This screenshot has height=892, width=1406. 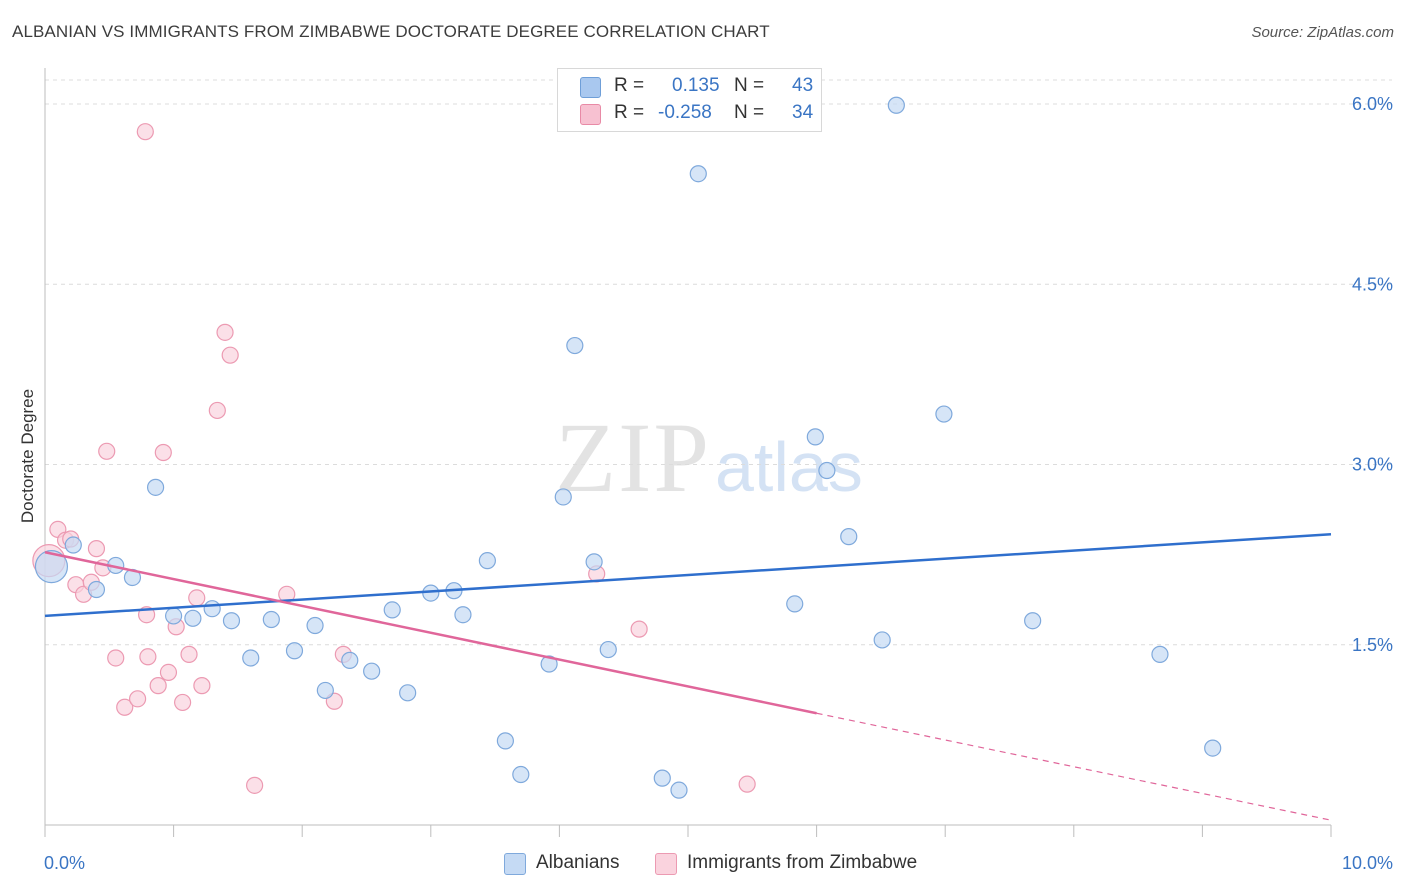 What do you see at coordinates (578, 862) in the screenshot?
I see `legend-label-albanians: Albanians` at bounding box center [578, 862].